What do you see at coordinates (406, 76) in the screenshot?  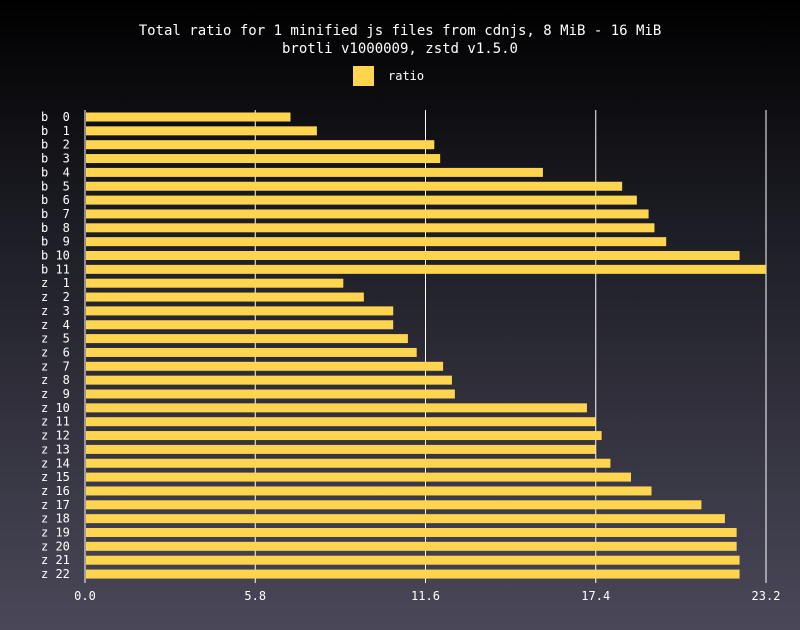 I see `legend-label: ratio` at bounding box center [406, 76].